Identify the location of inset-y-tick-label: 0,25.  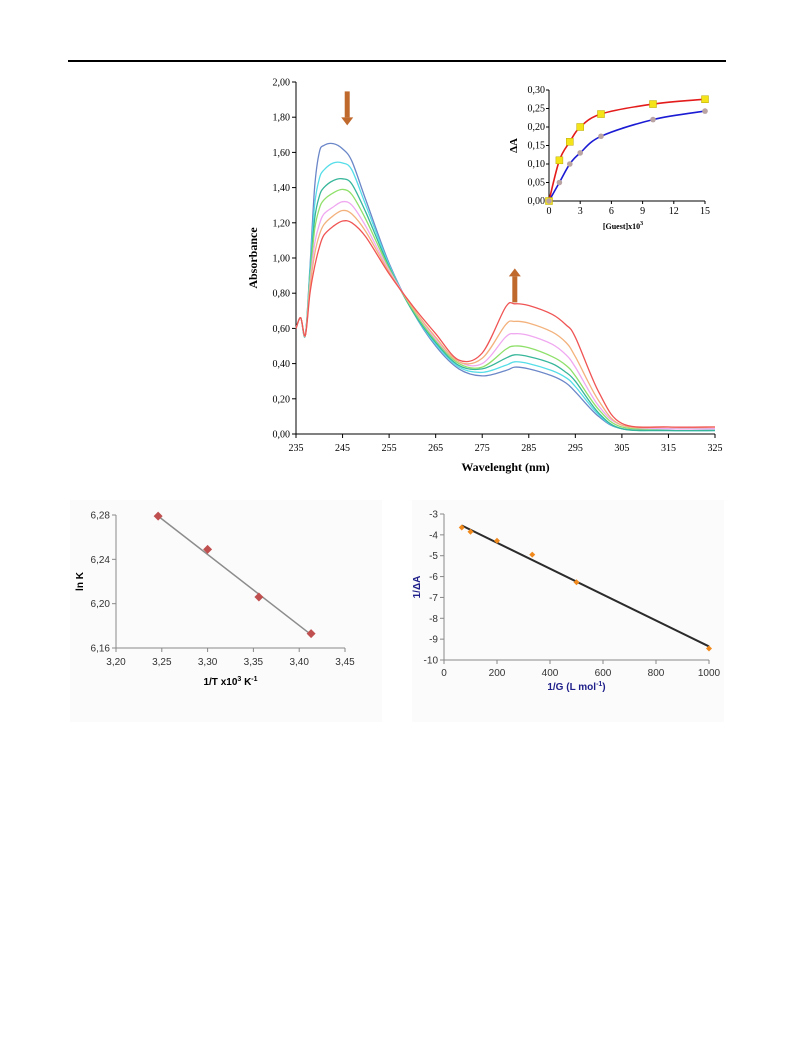
(537, 109).